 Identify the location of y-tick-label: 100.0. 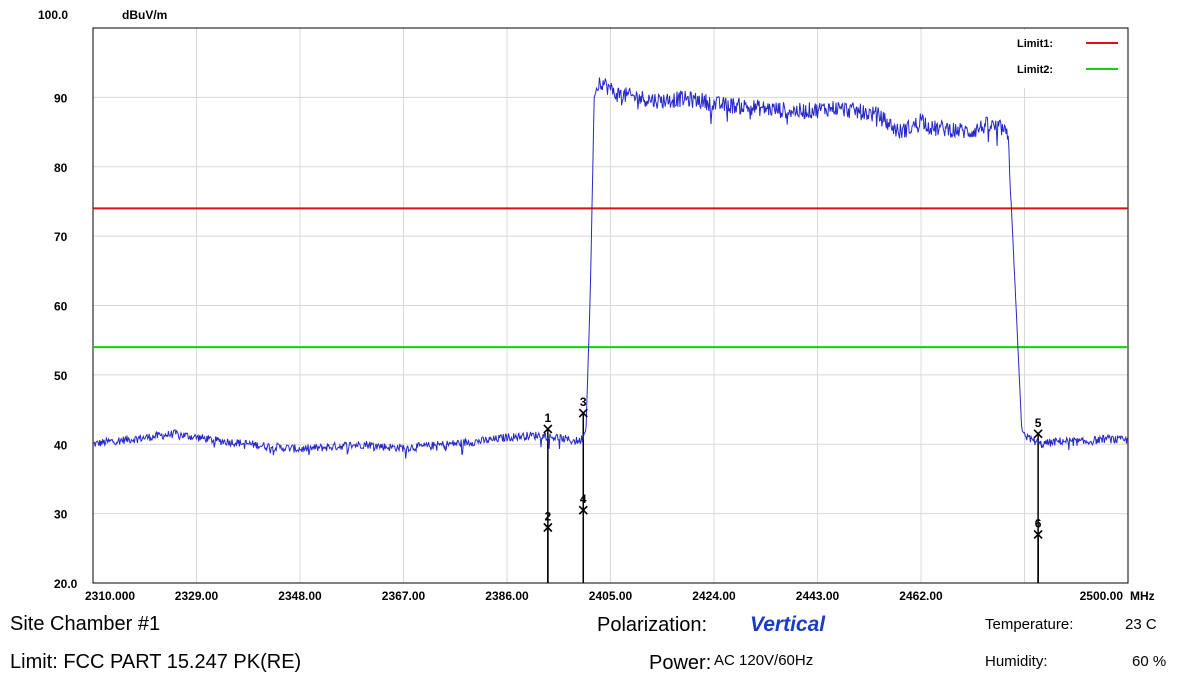
(53, 15).